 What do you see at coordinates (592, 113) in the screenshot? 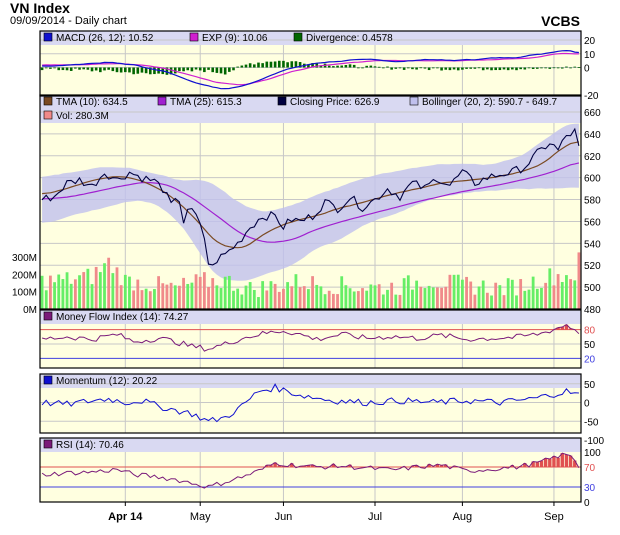
I see `y-tick-label: 660` at bounding box center [592, 113].